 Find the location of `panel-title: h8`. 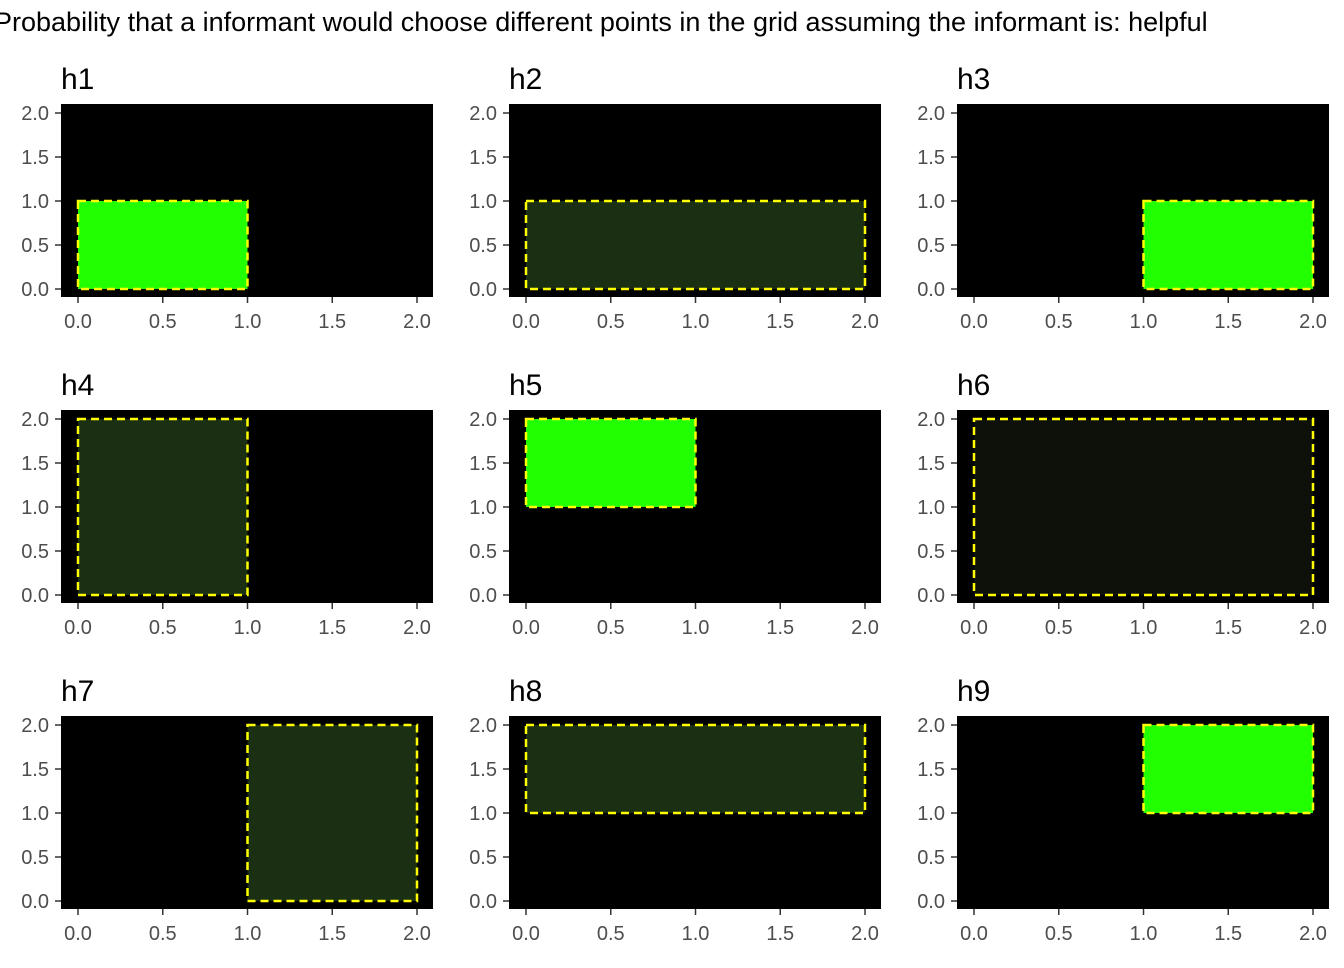

panel-title: h8 is located at coordinates (526, 691).